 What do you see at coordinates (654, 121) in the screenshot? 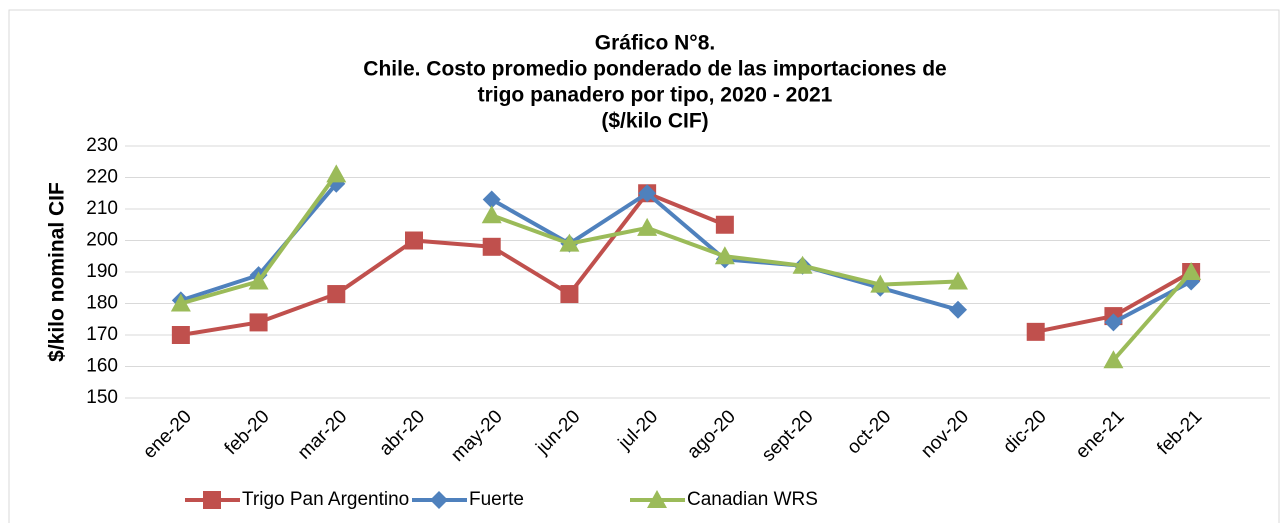
I see `chart-title: ($/kilo CIF)` at bounding box center [654, 121].